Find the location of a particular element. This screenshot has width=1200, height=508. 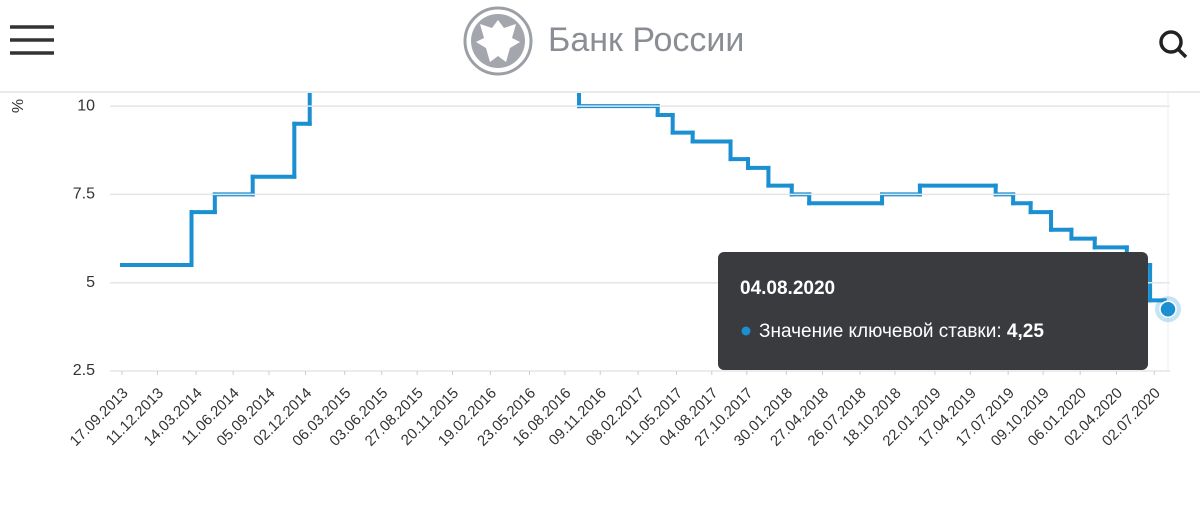

y-tick-label: 7.5 is located at coordinates (84, 194).